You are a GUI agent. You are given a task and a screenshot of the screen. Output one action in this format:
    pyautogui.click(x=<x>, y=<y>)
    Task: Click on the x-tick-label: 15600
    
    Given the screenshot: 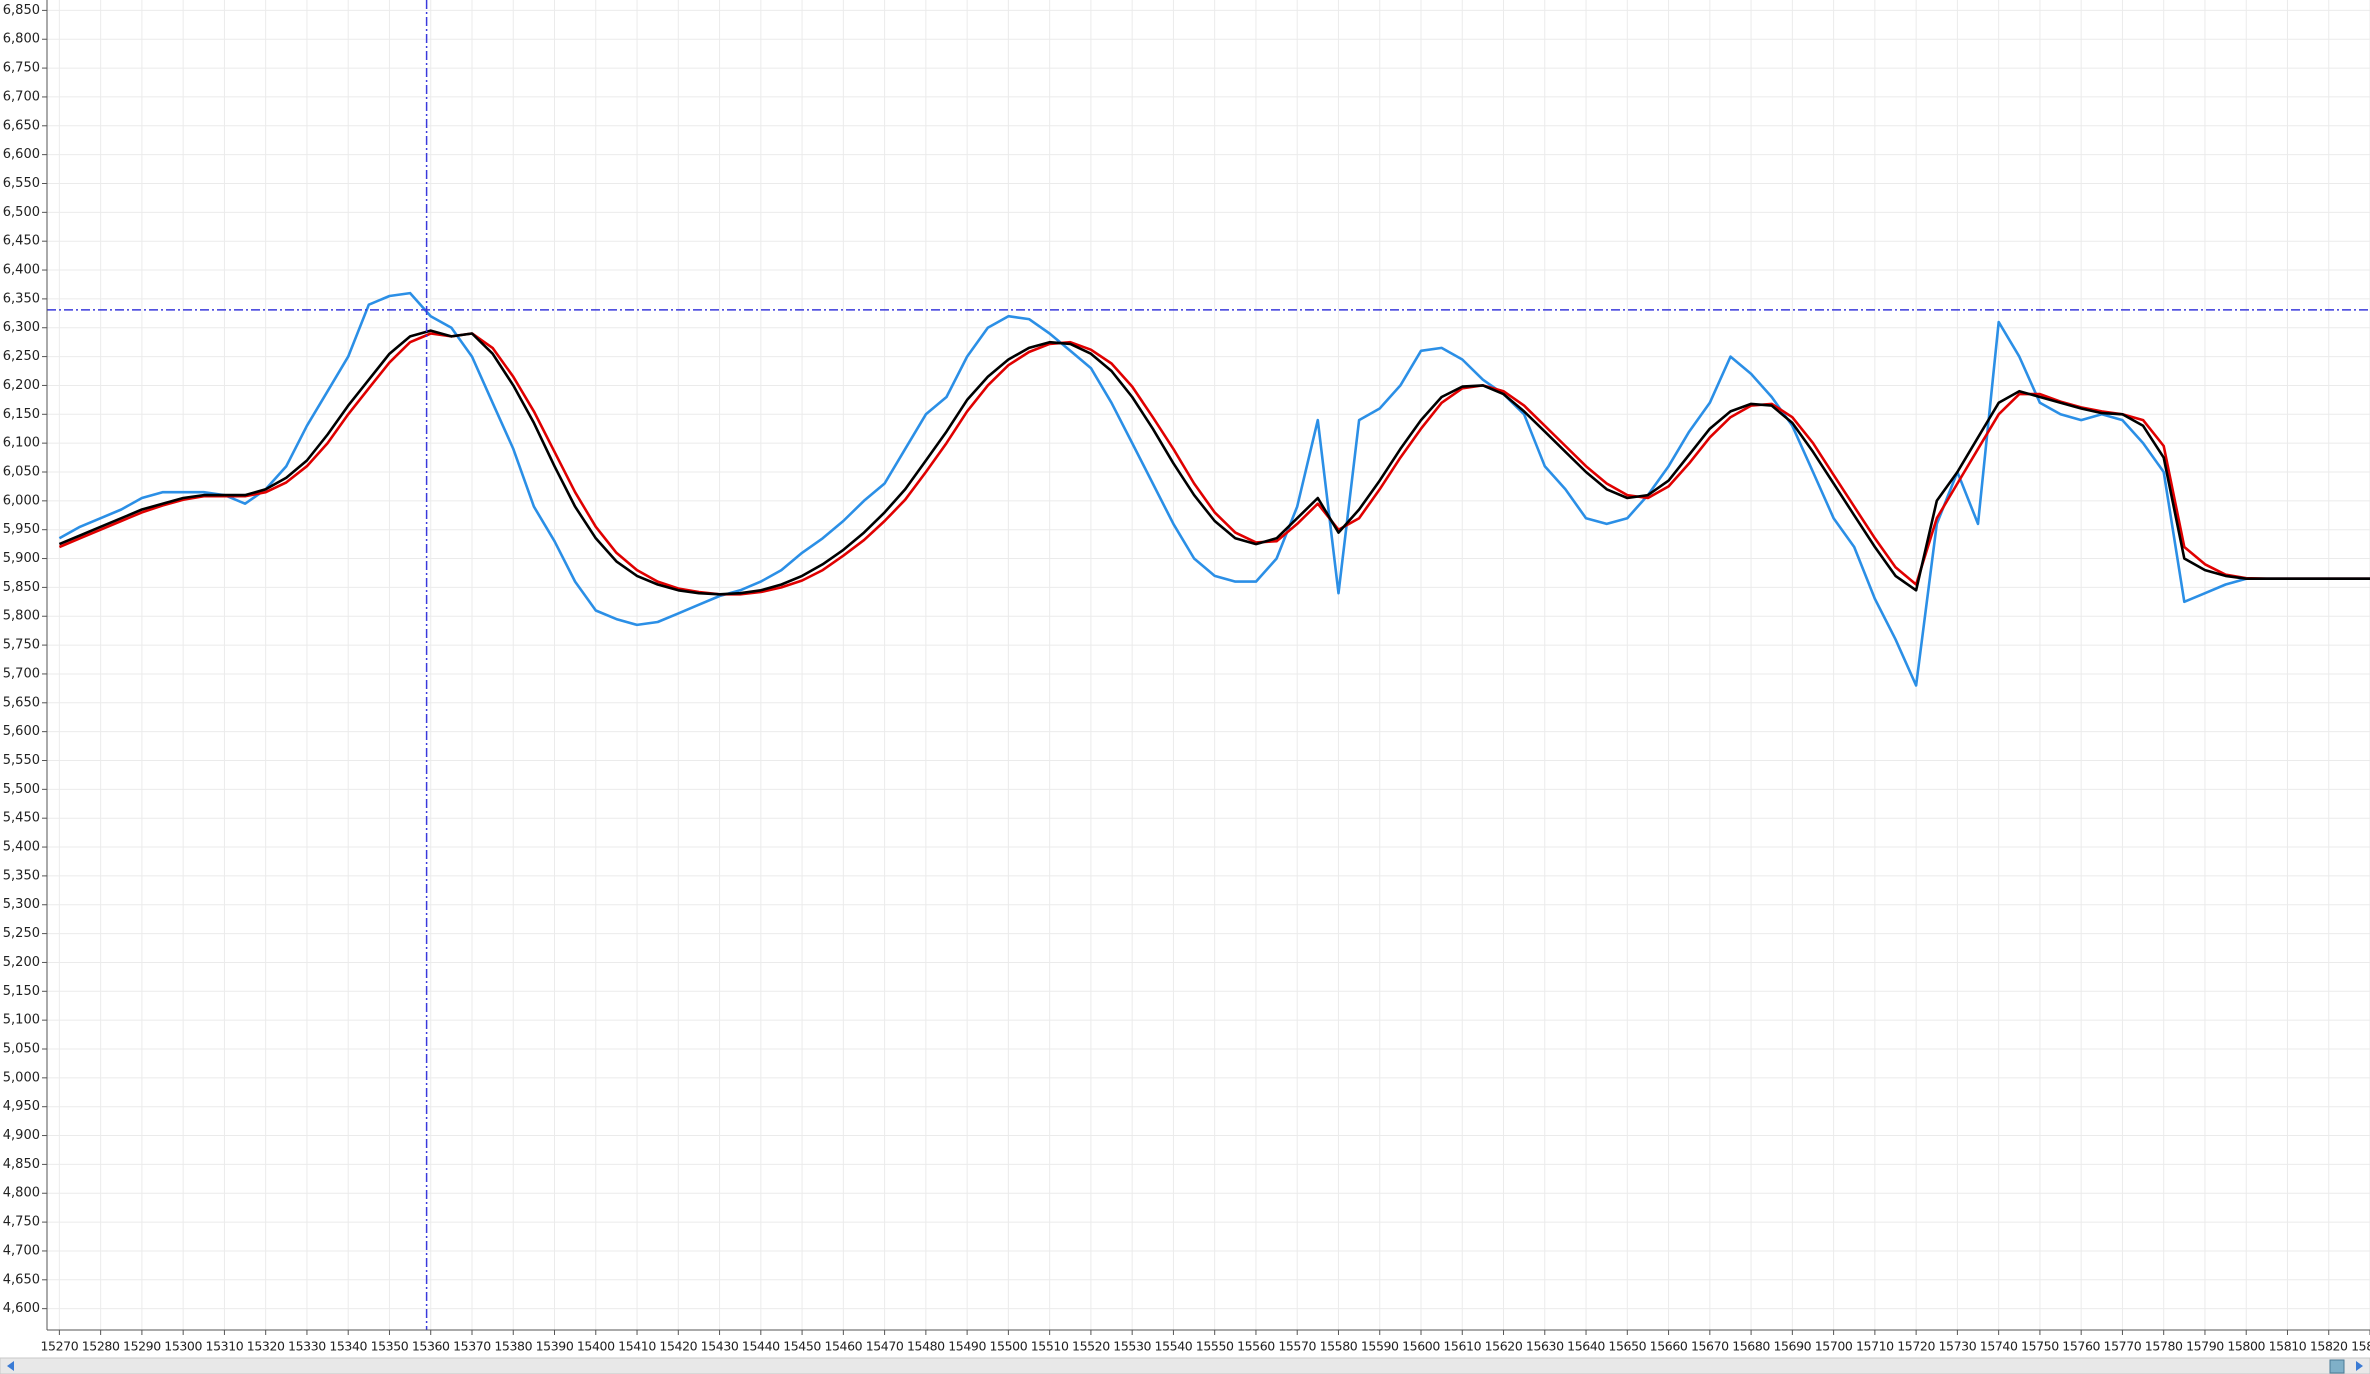 What is the action you would take?
    pyautogui.click(x=1421, y=1346)
    